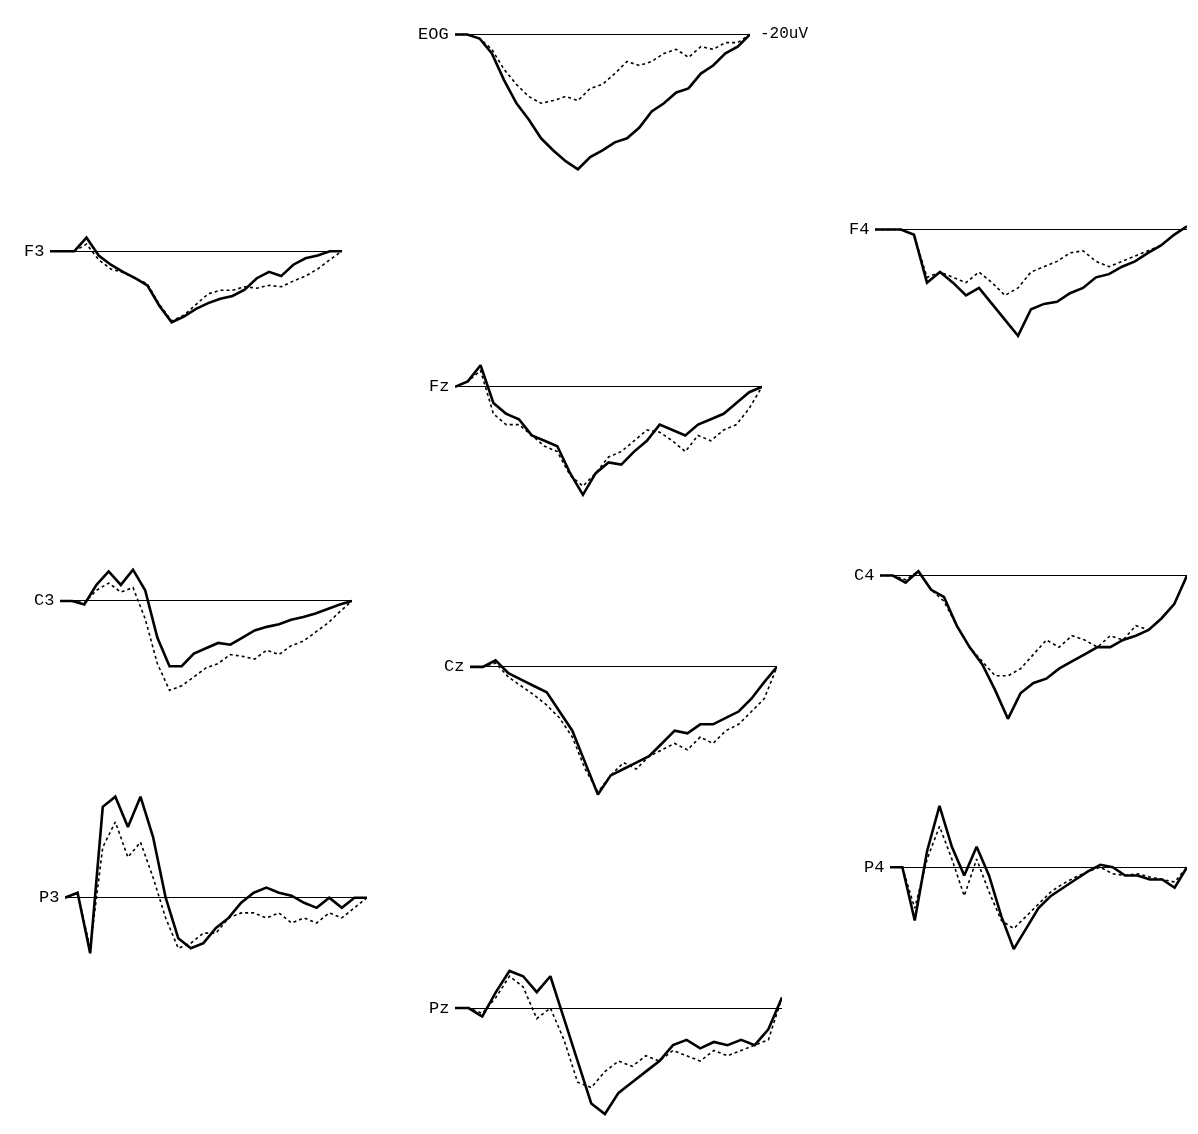 Image resolution: width=1198 pixels, height=1134 pixels. I want to click on text: -20uV, so click(784, 34).